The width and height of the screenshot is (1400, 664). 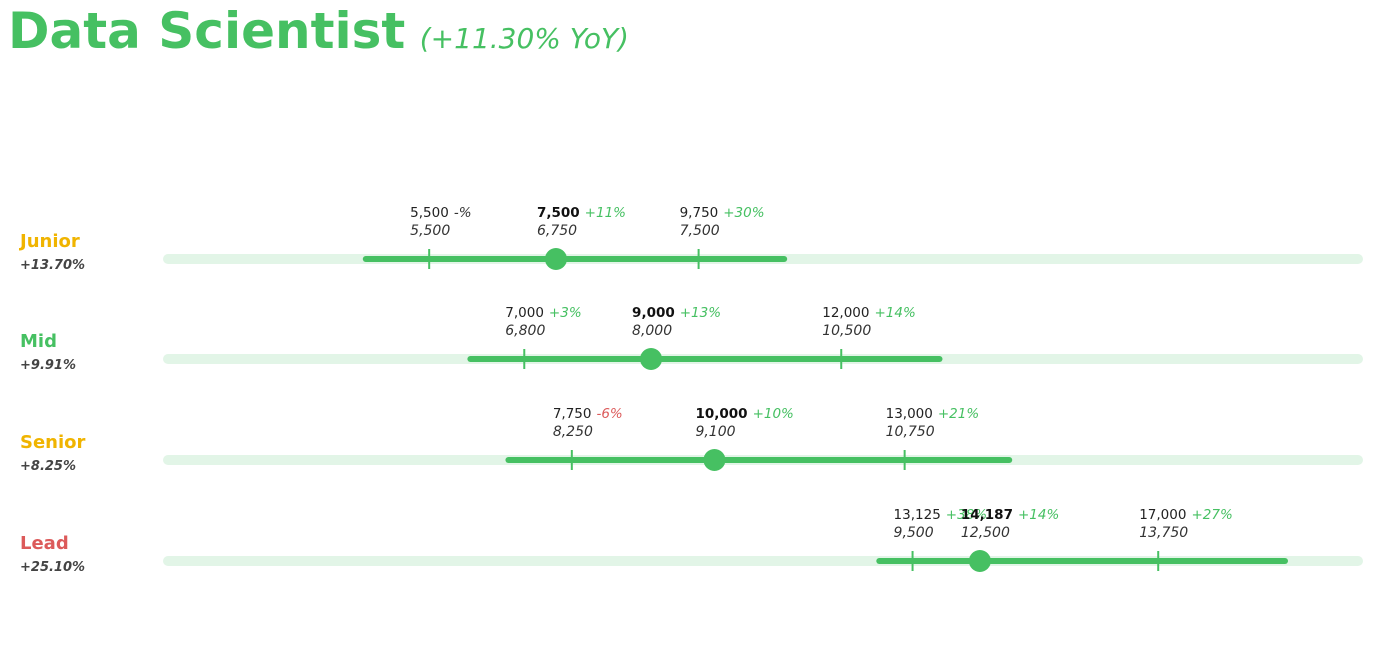 What do you see at coordinates (1162, 515) in the screenshot?
I see `value-amount: 17,000` at bounding box center [1162, 515].